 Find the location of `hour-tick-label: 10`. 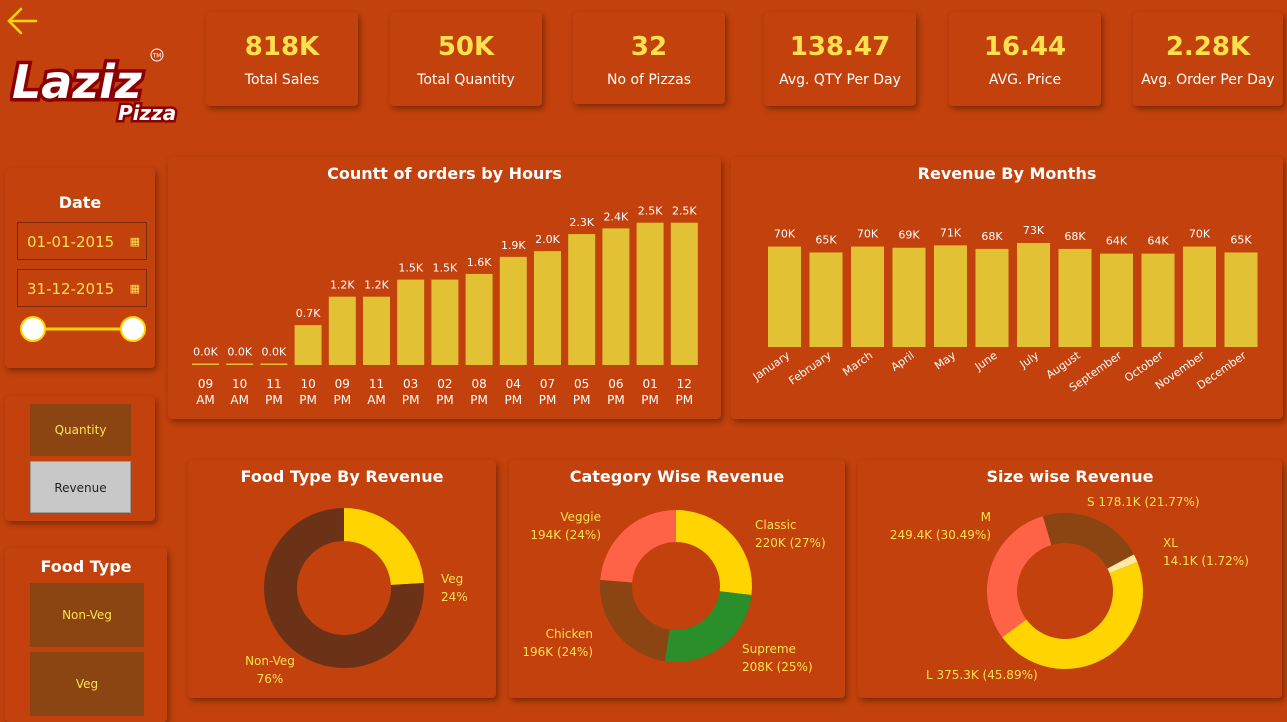

hour-tick-label: 10 is located at coordinates (307, 384).